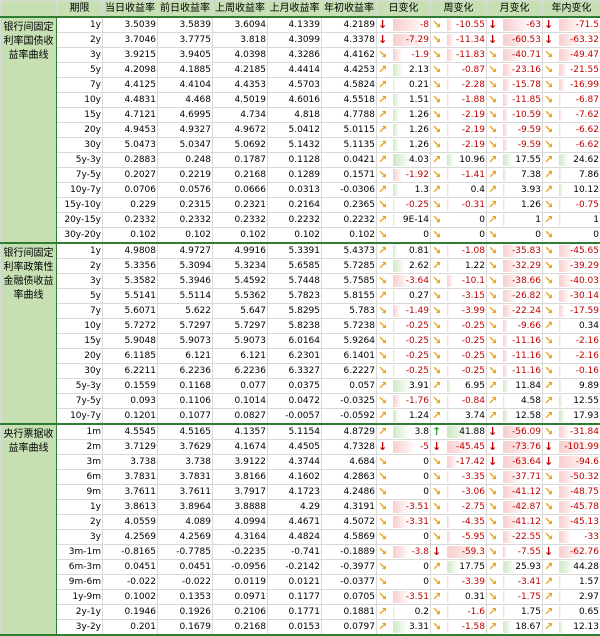 The image size is (600, 636). What do you see at coordinates (80, 341) in the screenshot?
I see `term-cell: 15y` at bounding box center [80, 341].